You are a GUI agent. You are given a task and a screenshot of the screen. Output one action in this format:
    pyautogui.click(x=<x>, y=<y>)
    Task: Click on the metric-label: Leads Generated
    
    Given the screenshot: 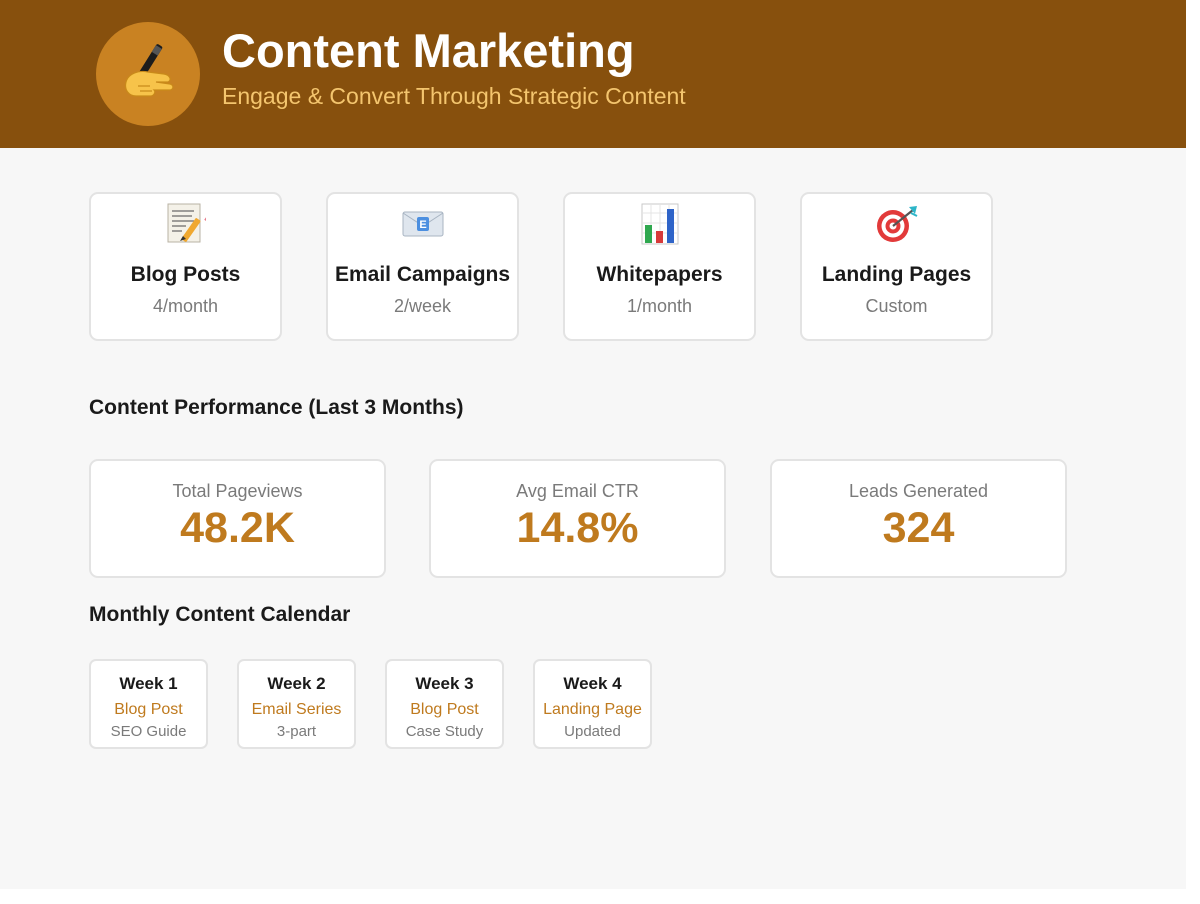 What is the action you would take?
    pyautogui.click(x=918, y=491)
    